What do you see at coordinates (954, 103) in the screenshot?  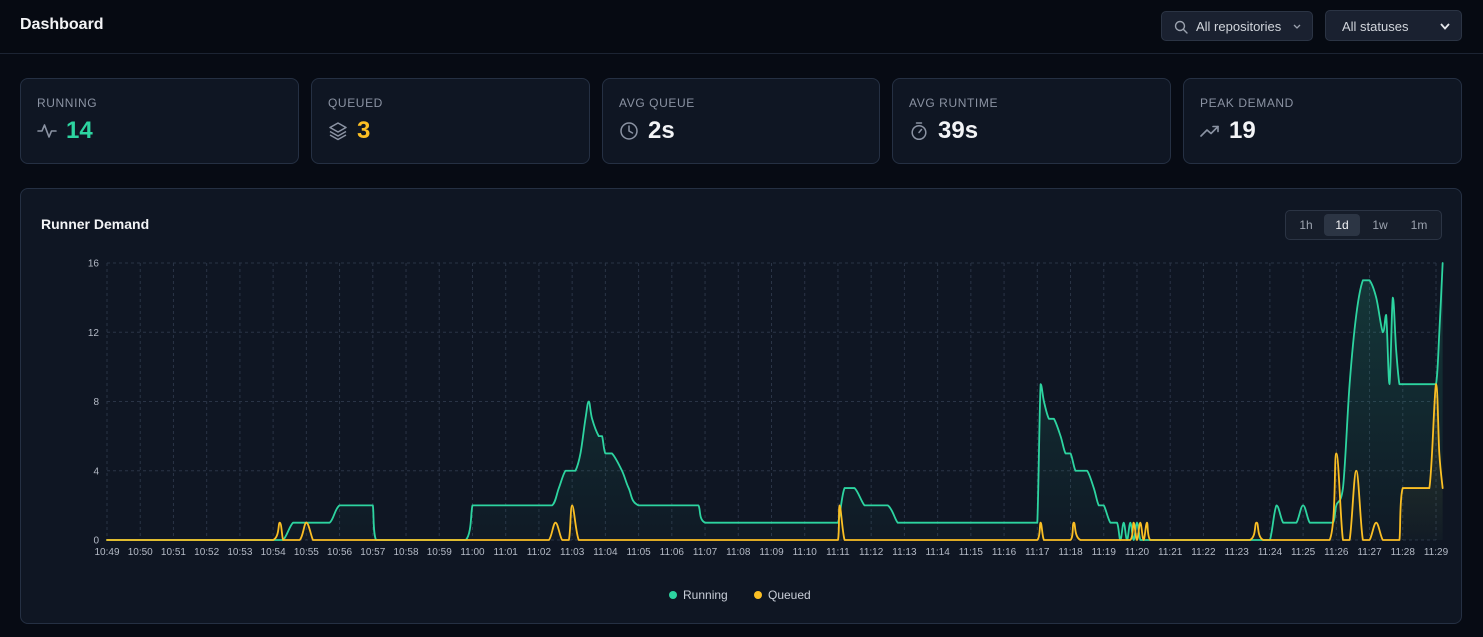 I see `avg-runtime-label: AVG RUNTIME` at bounding box center [954, 103].